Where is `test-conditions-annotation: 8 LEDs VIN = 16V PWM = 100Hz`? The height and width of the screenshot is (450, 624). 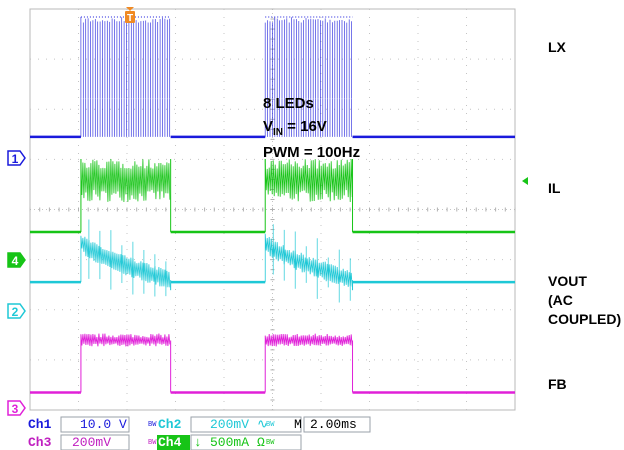 test-conditions-annotation: 8 LEDs VIN = 16V PWM = 100Hz is located at coordinates (311, 128).